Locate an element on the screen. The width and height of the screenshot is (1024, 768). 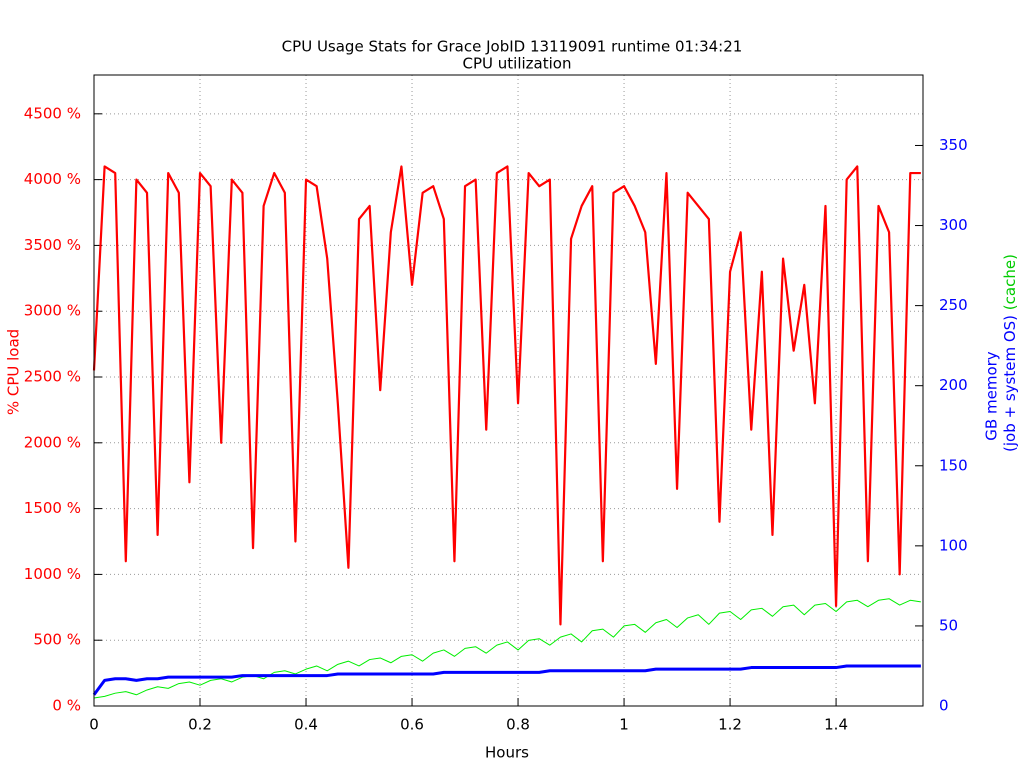
y2-tick-label: 100 is located at coordinates (953, 545).